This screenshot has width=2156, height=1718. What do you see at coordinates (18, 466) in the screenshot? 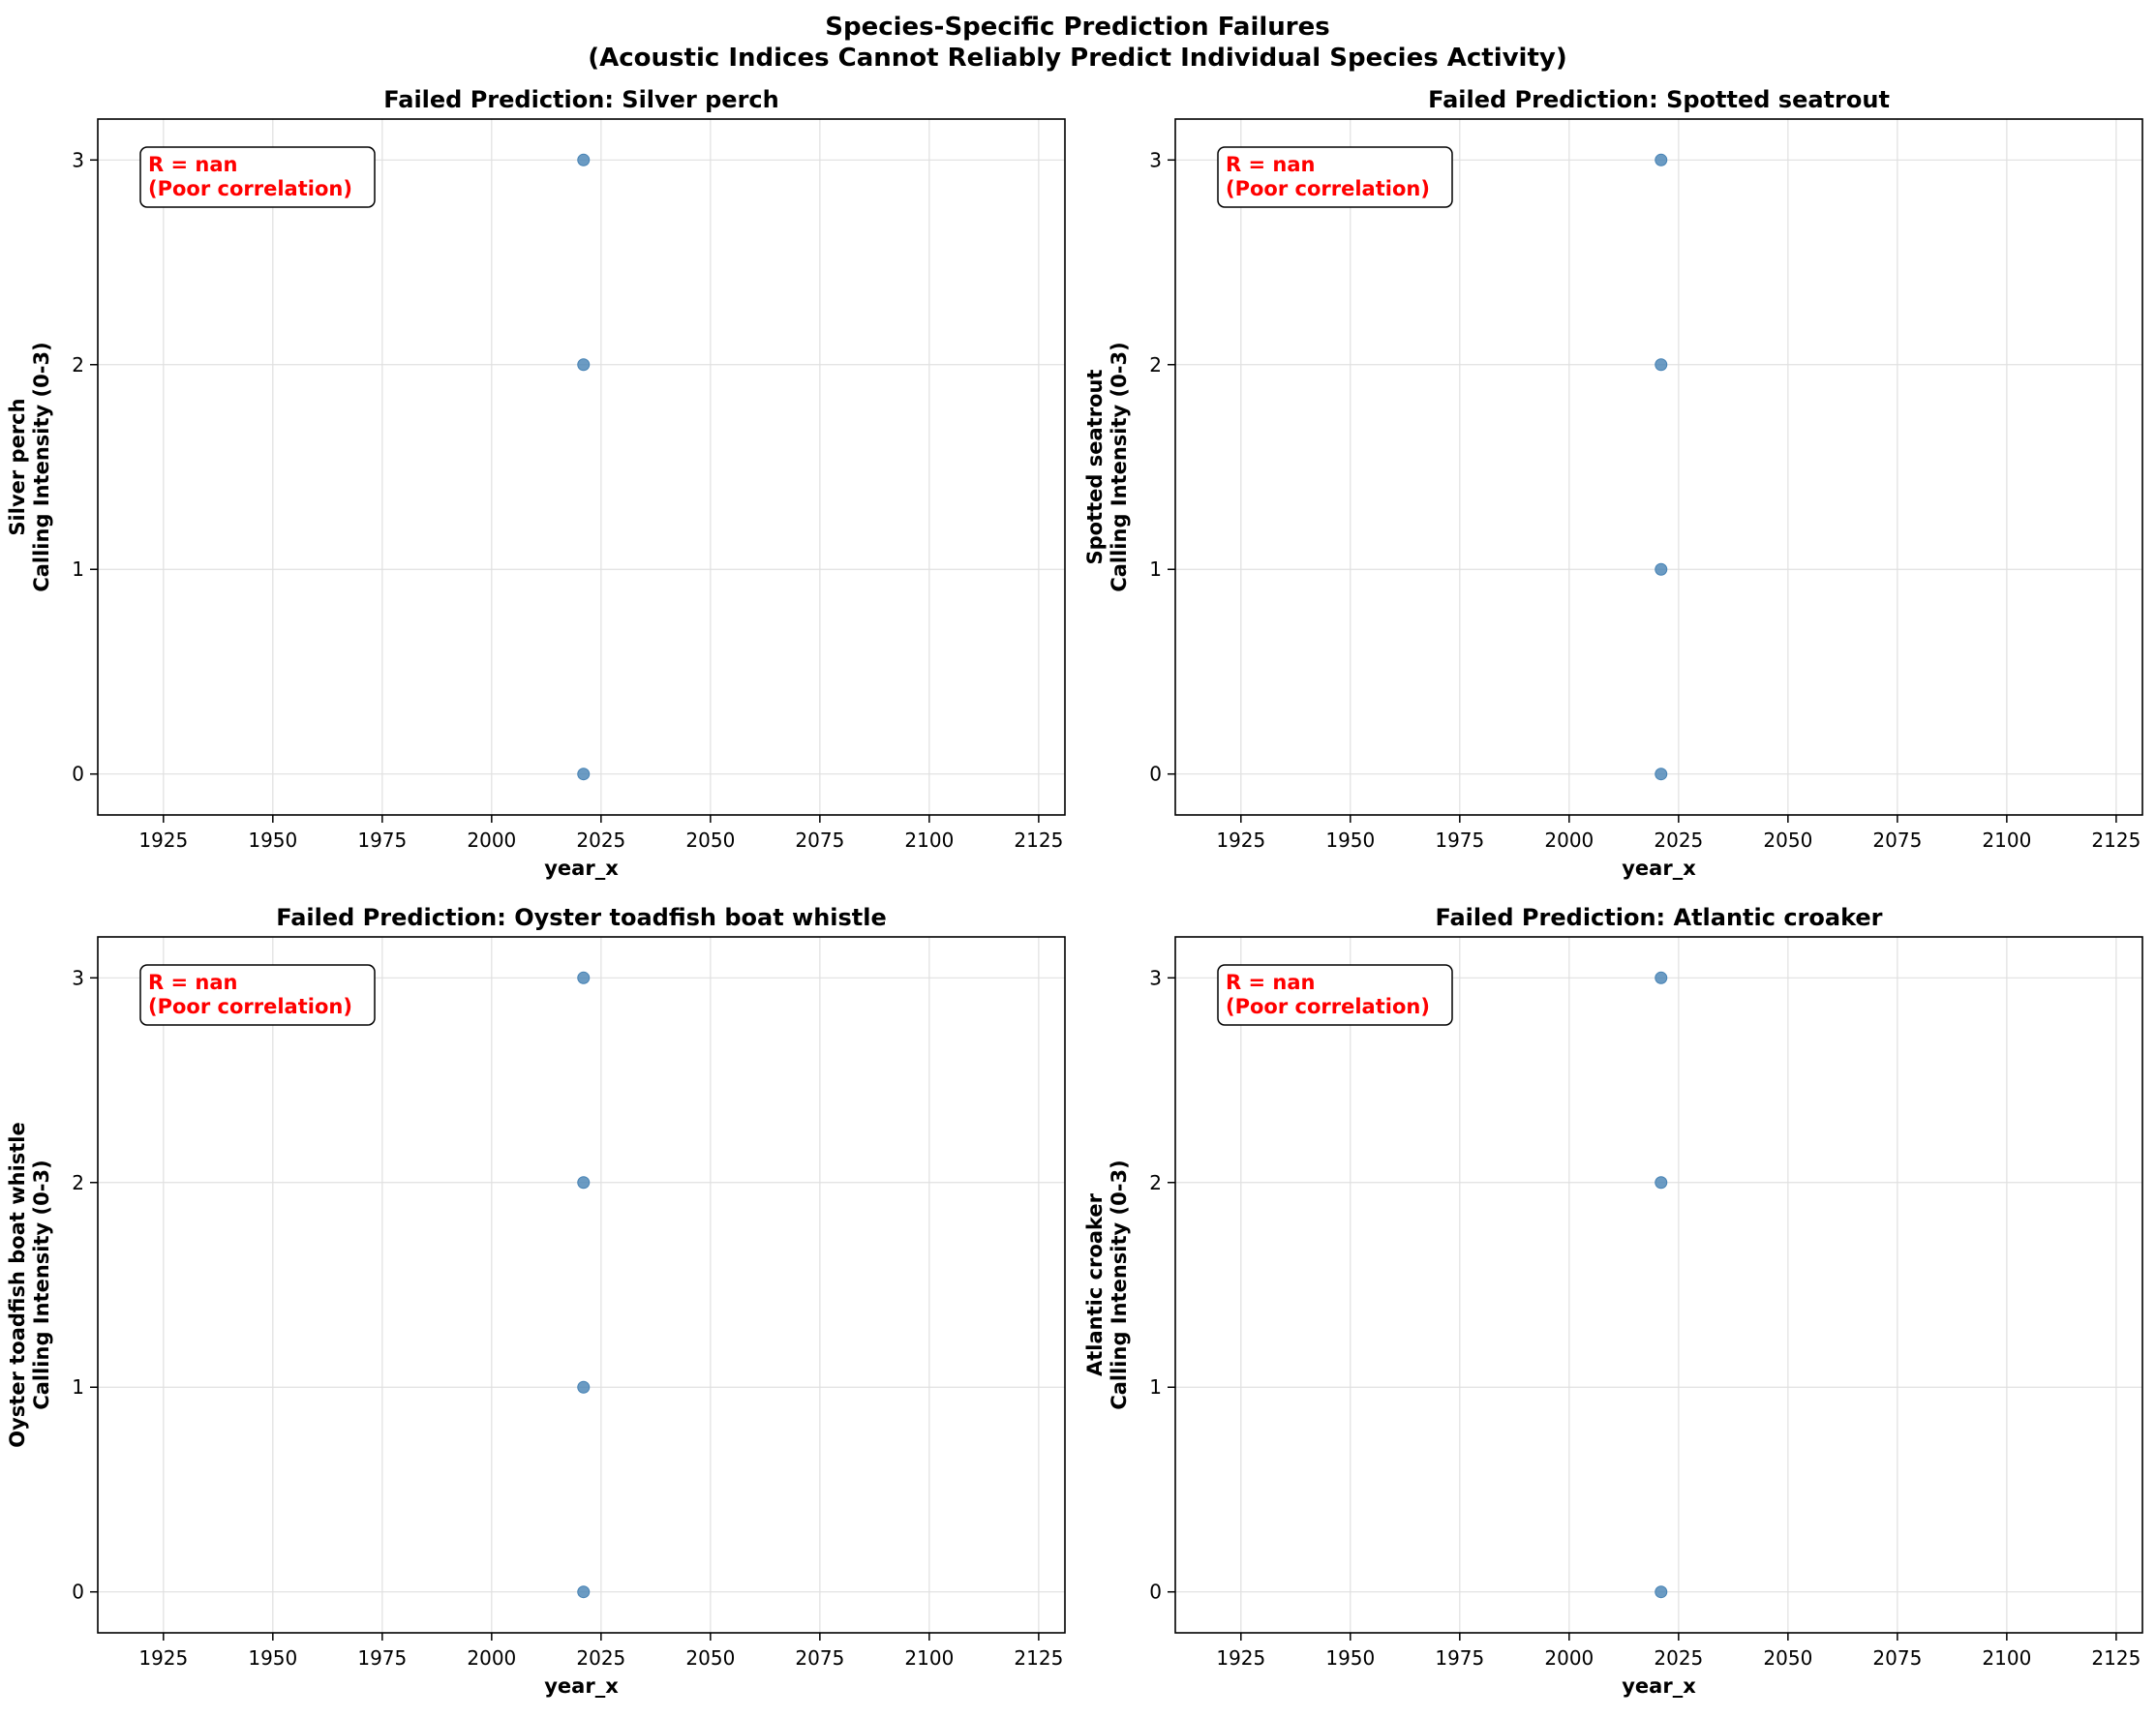
I see `y-axis-label: Silver perch` at bounding box center [18, 466].